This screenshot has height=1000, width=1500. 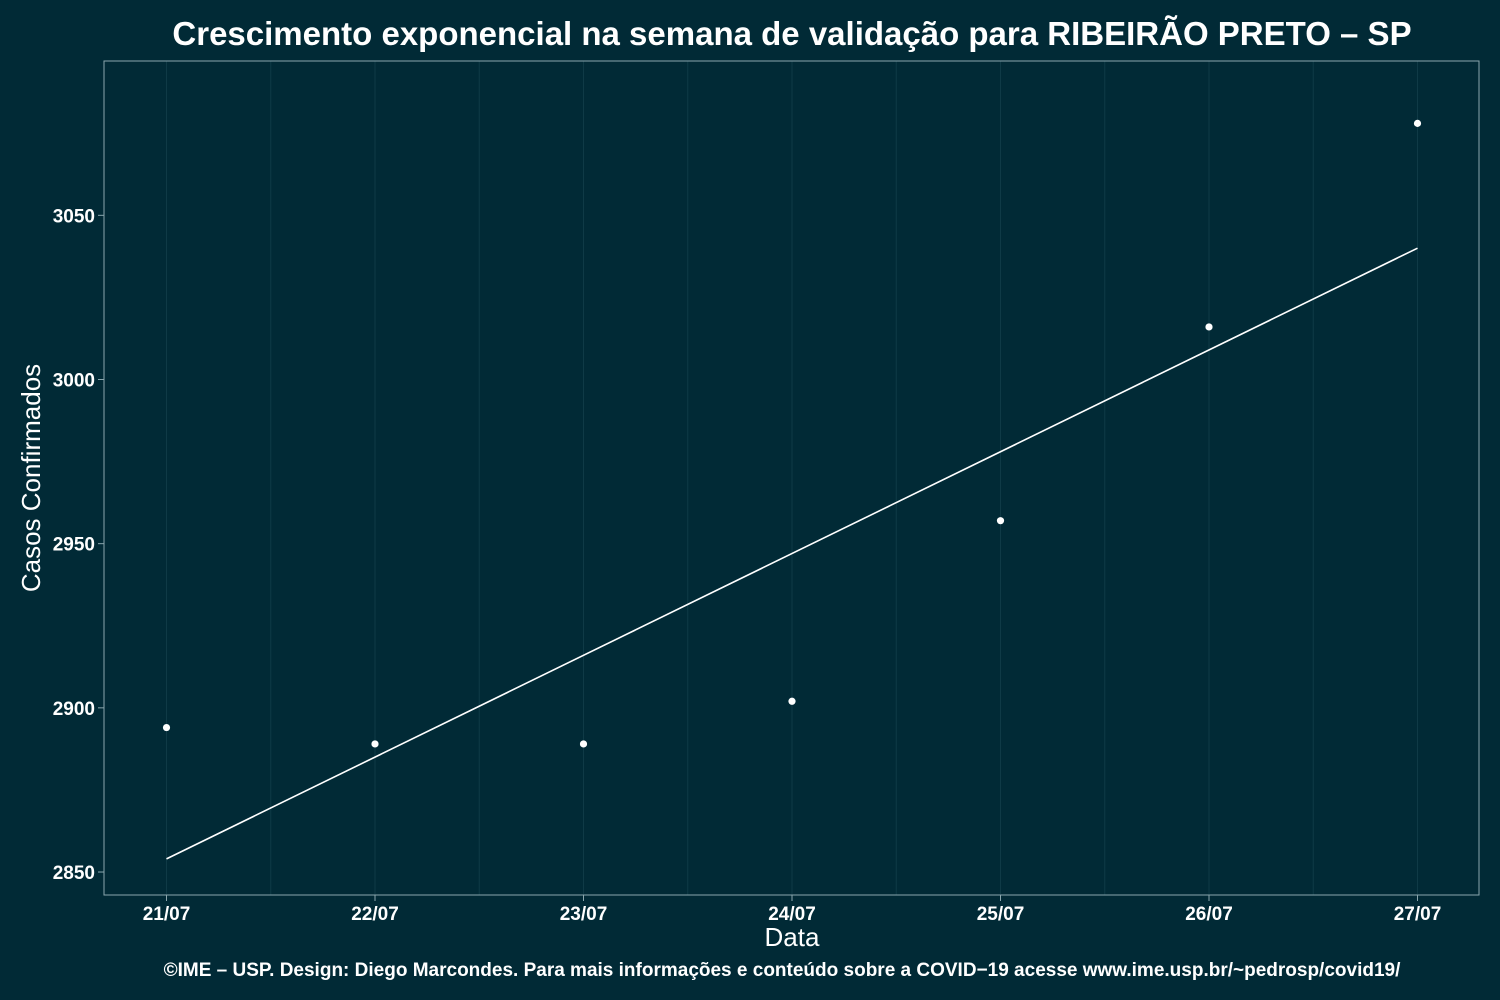 What do you see at coordinates (74, 873) in the screenshot?
I see `y-tick-label: 2850` at bounding box center [74, 873].